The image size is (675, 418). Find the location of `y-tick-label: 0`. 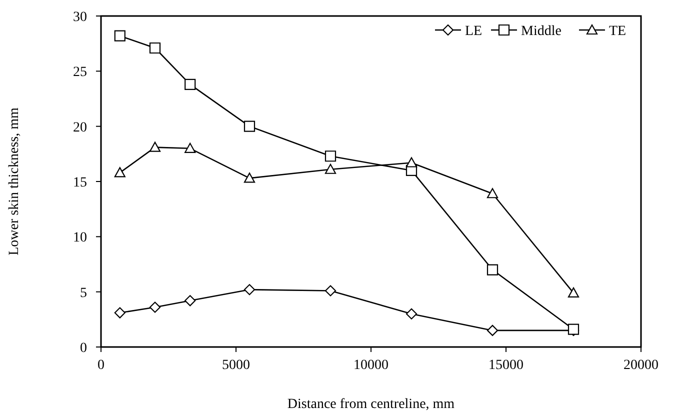

y-tick-label: 0 is located at coordinates (83, 348).